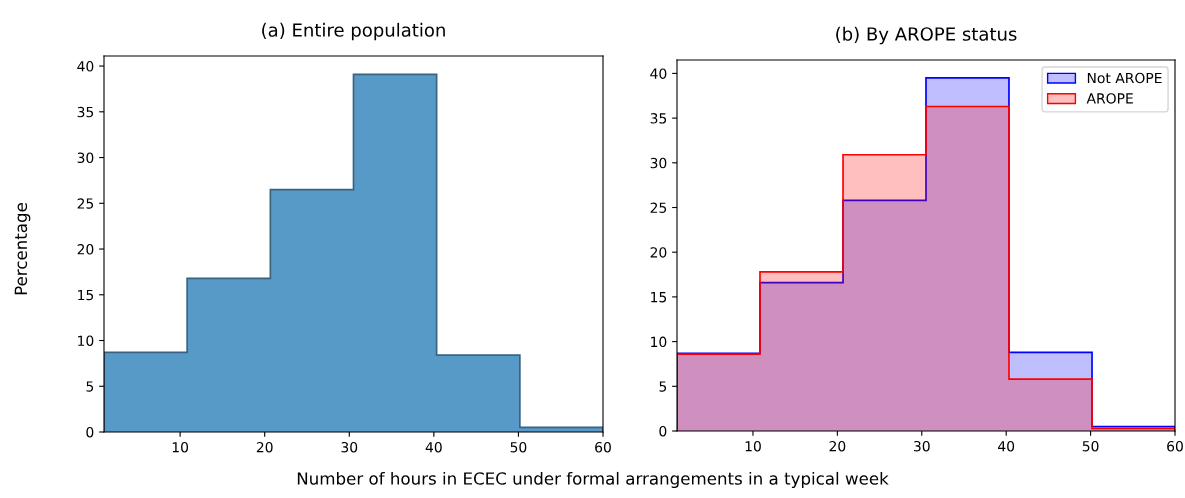 The image size is (1185, 498). What do you see at coordinates (926, 35) in the screenshot?
I see `chart-title: (b) By AROPE status` at bounding box center [926, 35].